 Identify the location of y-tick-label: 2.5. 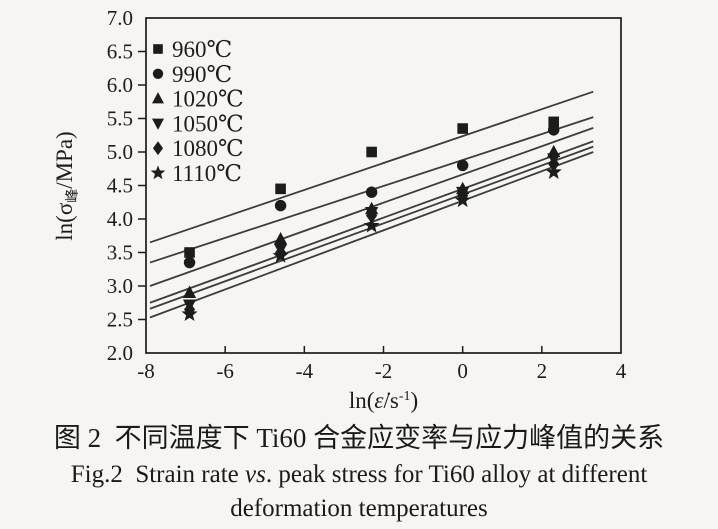
(120, 320).